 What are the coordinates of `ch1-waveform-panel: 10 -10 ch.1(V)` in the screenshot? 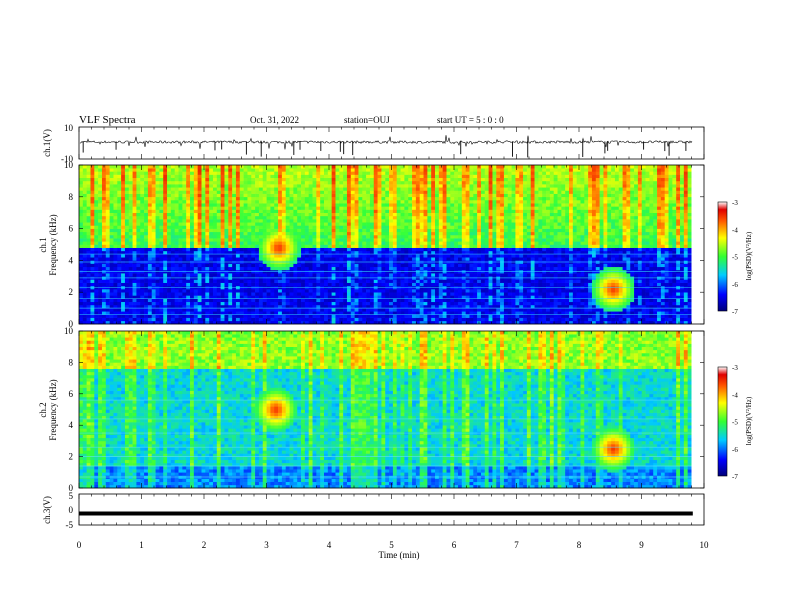 It's located at (373, 143).